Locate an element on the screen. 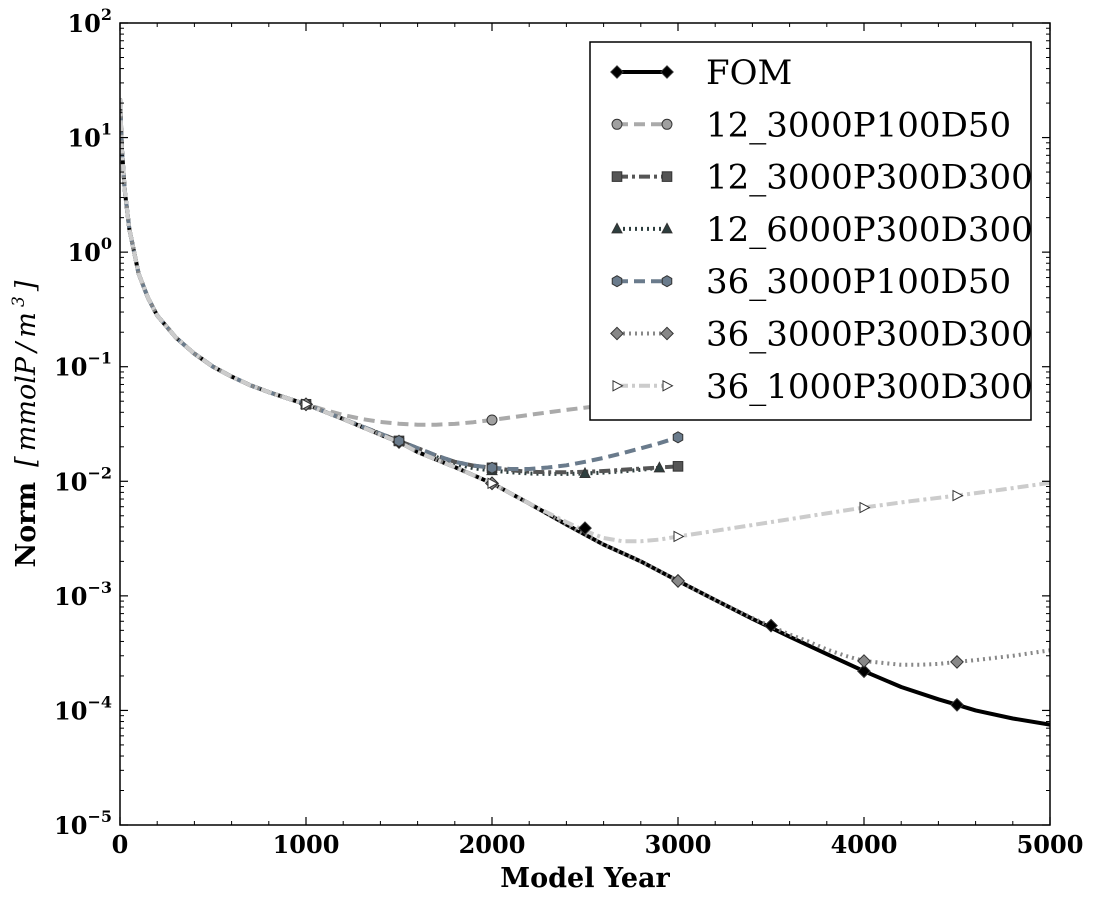 This screenshot has height=903, width=1094. legend-label: 36_3000P300D300 is located at coordinates (869, 335).